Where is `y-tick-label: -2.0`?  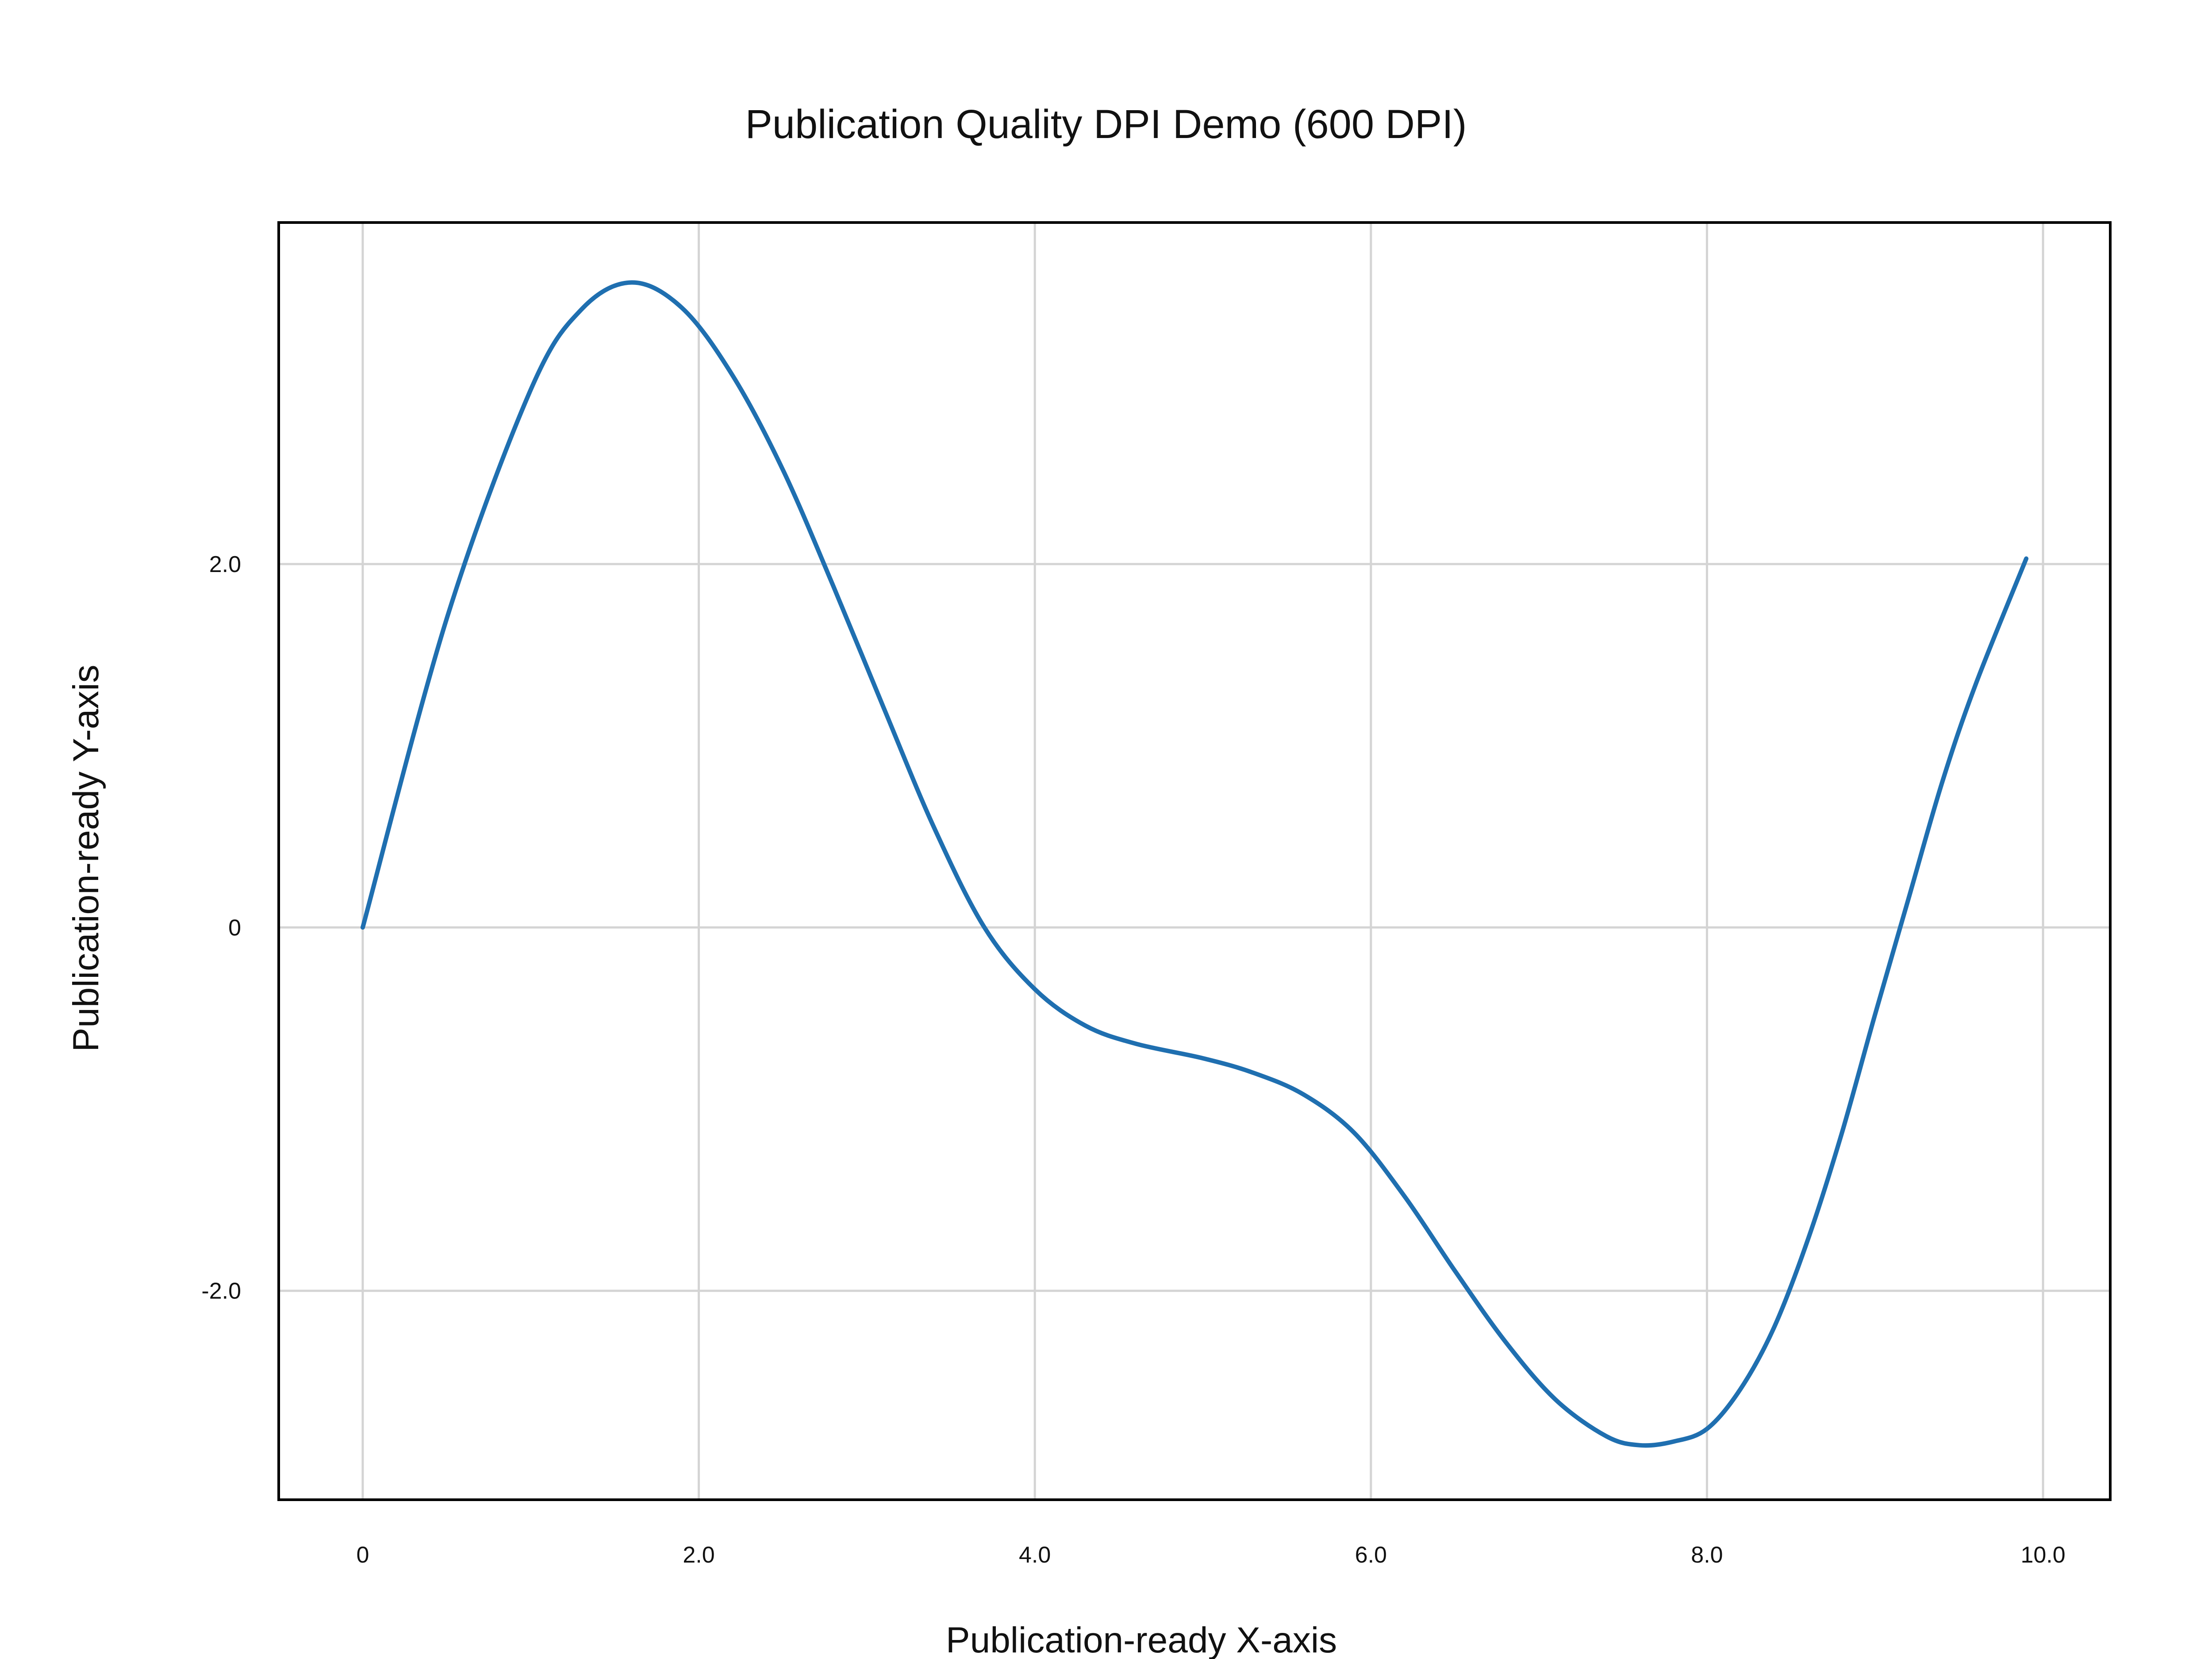
y-tick-label: -2.0 is located at coordinates (221, 1292).